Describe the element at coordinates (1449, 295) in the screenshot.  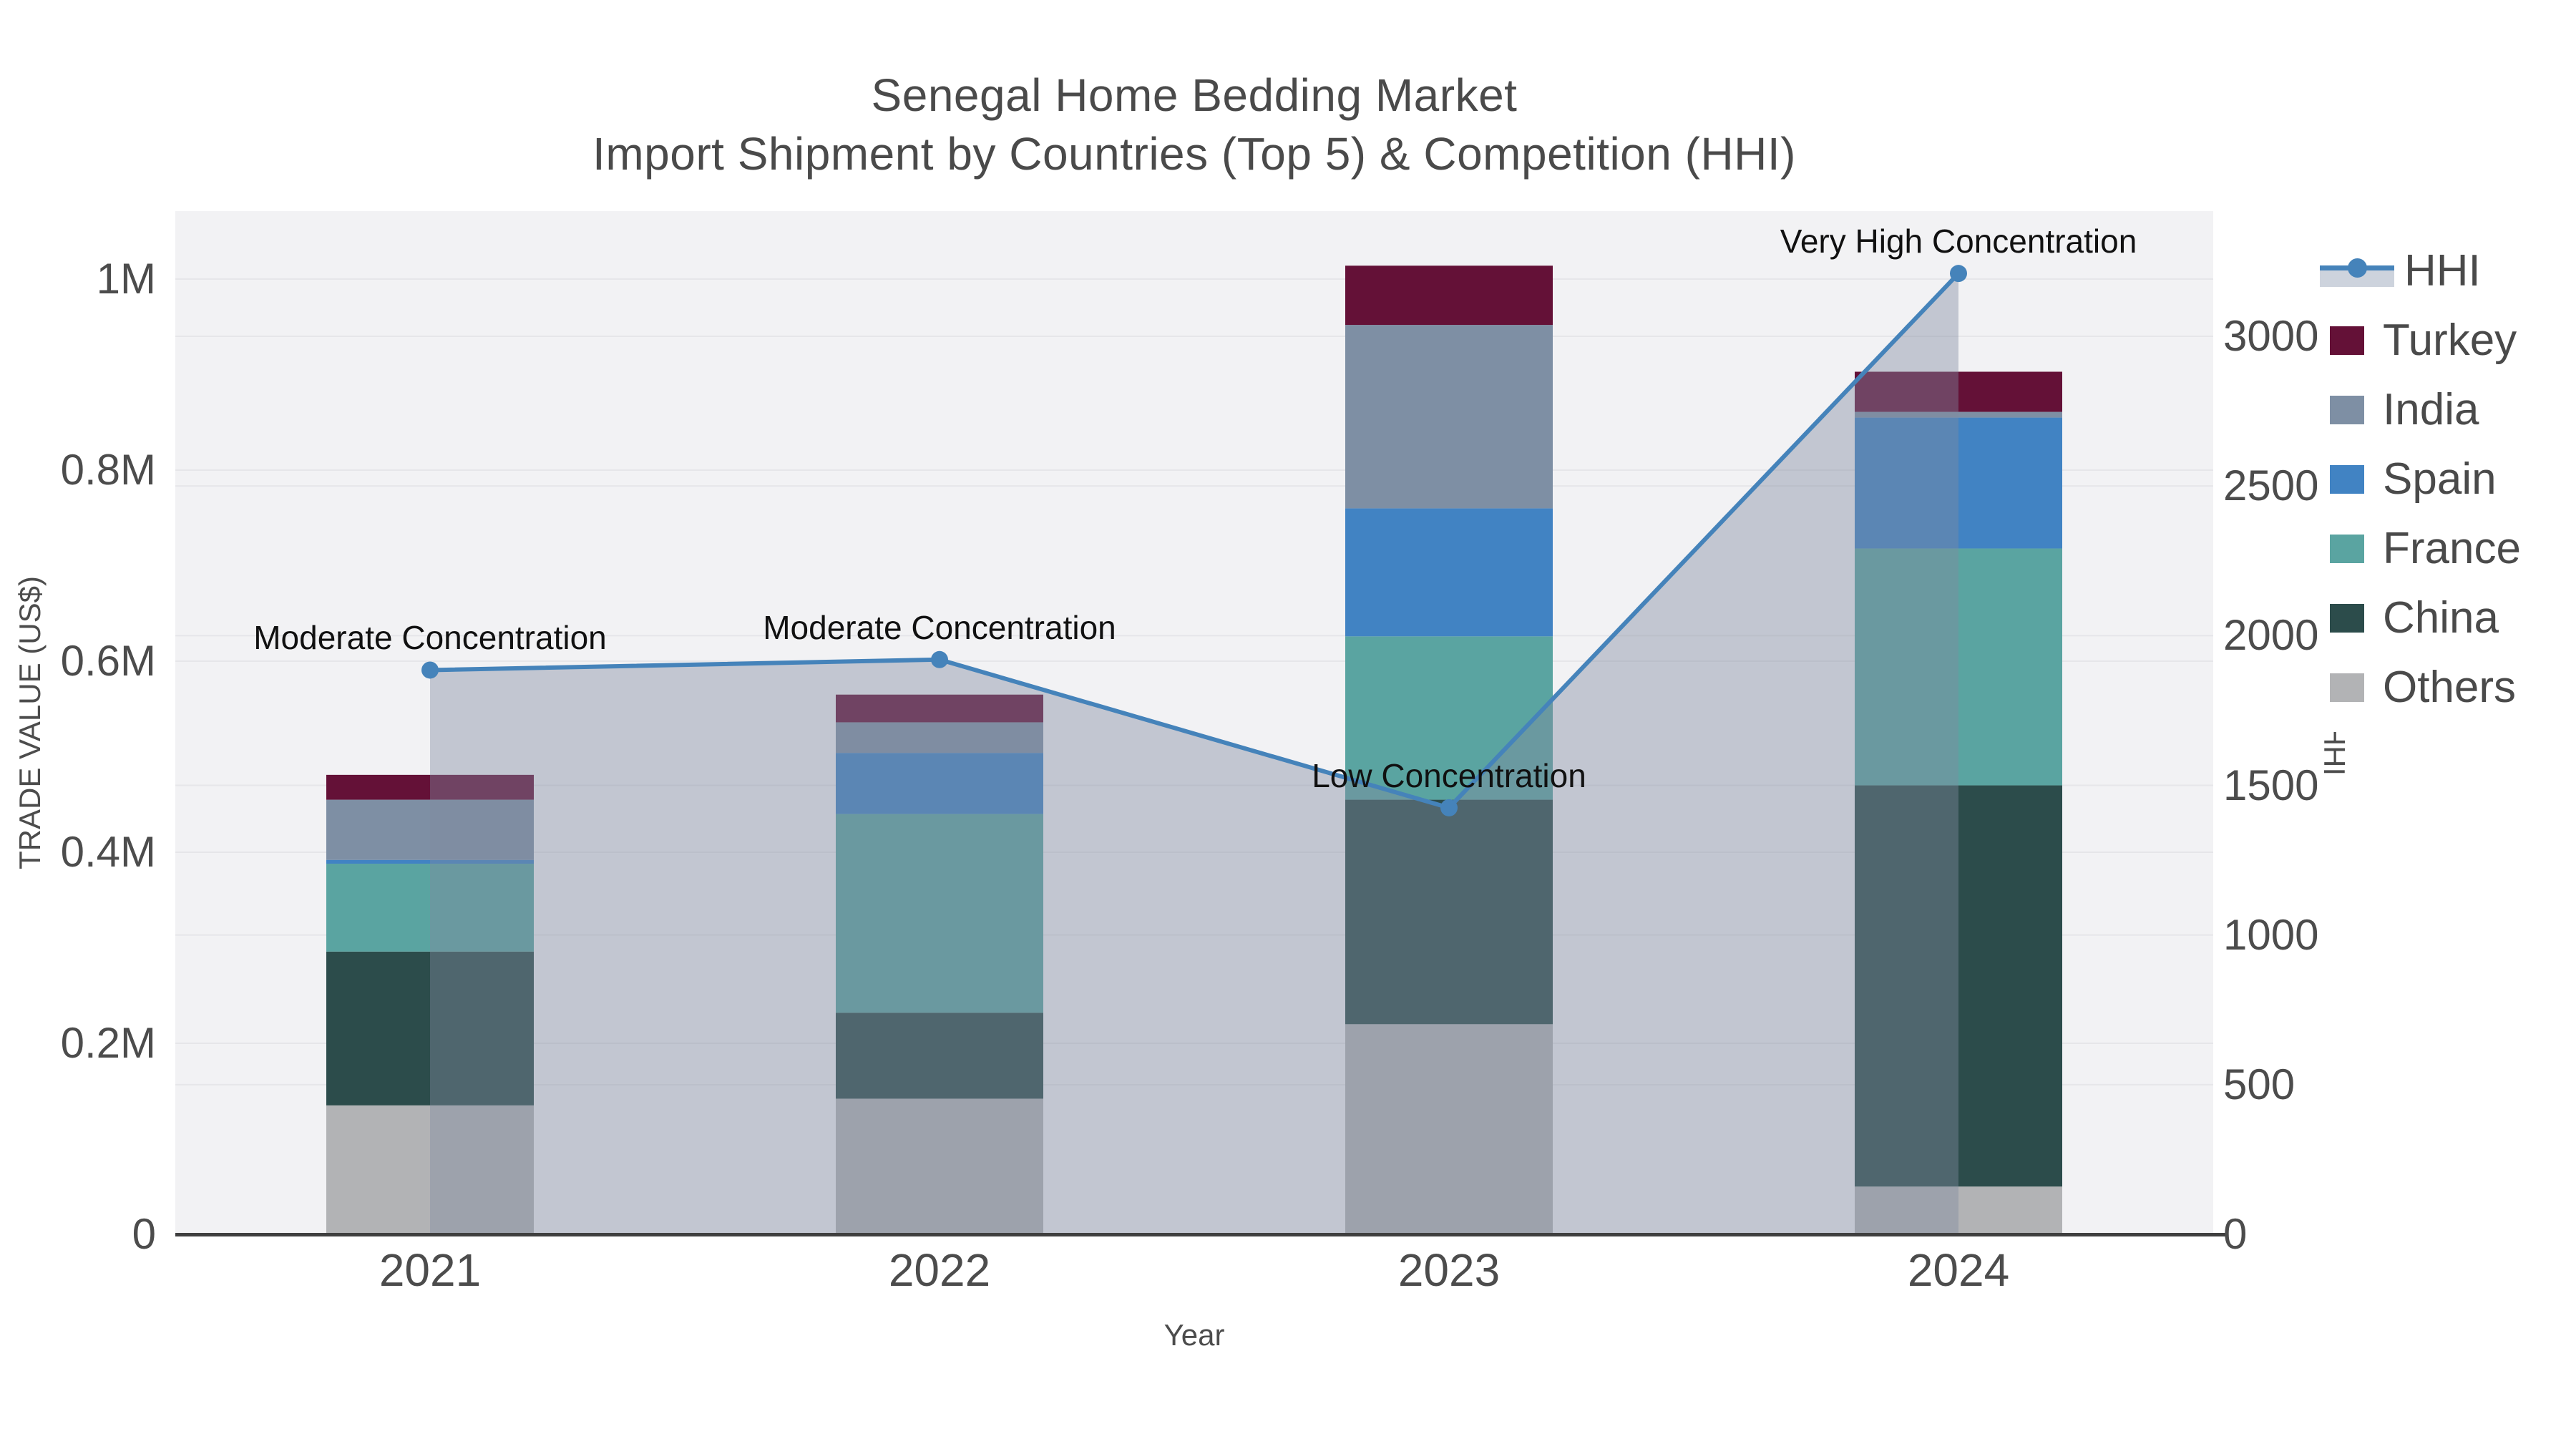
I see `bar-segment-turkey-2023` at that location.